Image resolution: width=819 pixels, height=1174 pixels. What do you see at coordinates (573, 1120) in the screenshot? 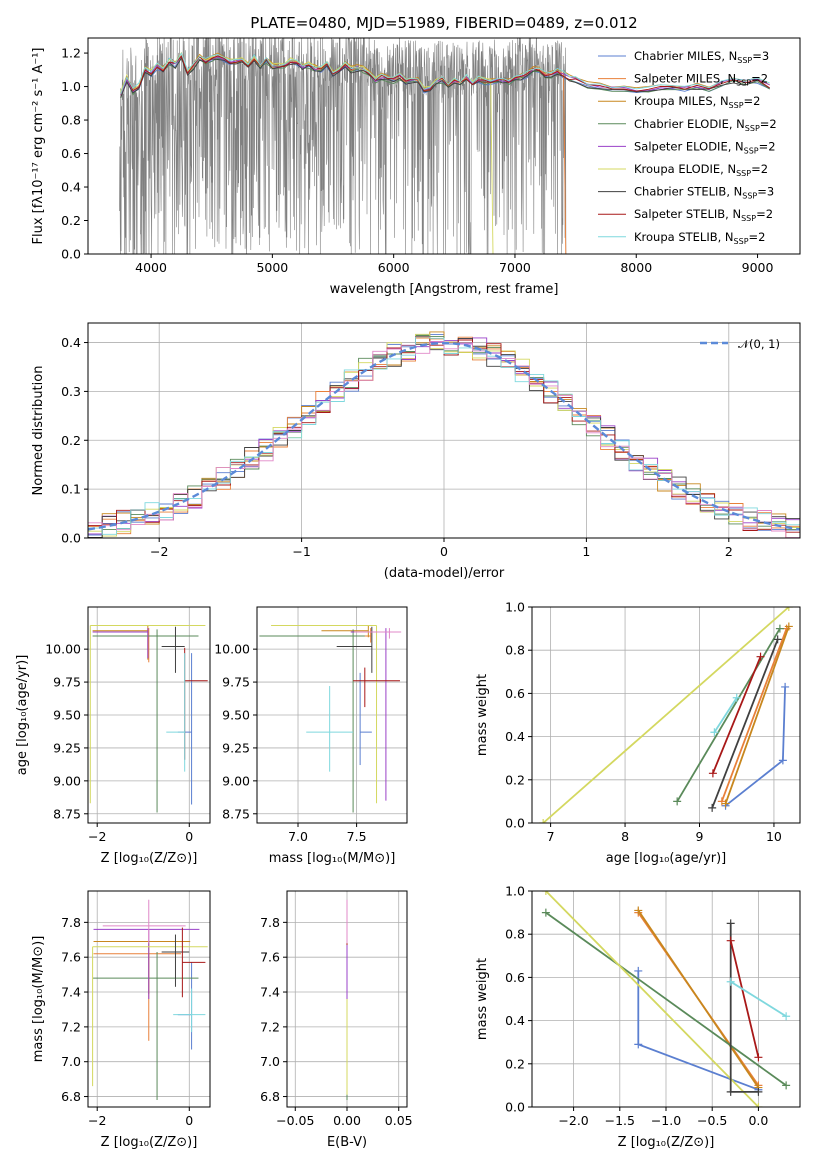
I see `x-tick-label: −2.0` at bounding box center [573, 1120].